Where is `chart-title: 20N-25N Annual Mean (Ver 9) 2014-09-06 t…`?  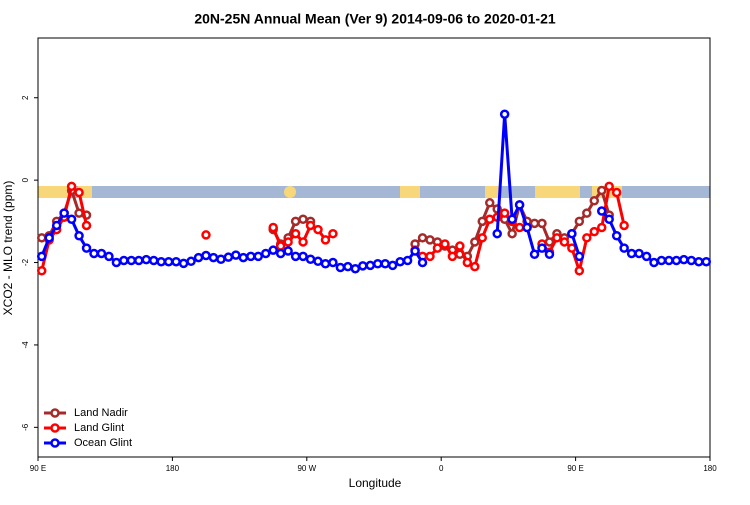 chart-title: 20N-25N Annual Mean (Ver 9) 2014-09-06 t… is located at coordinates (375, 19).